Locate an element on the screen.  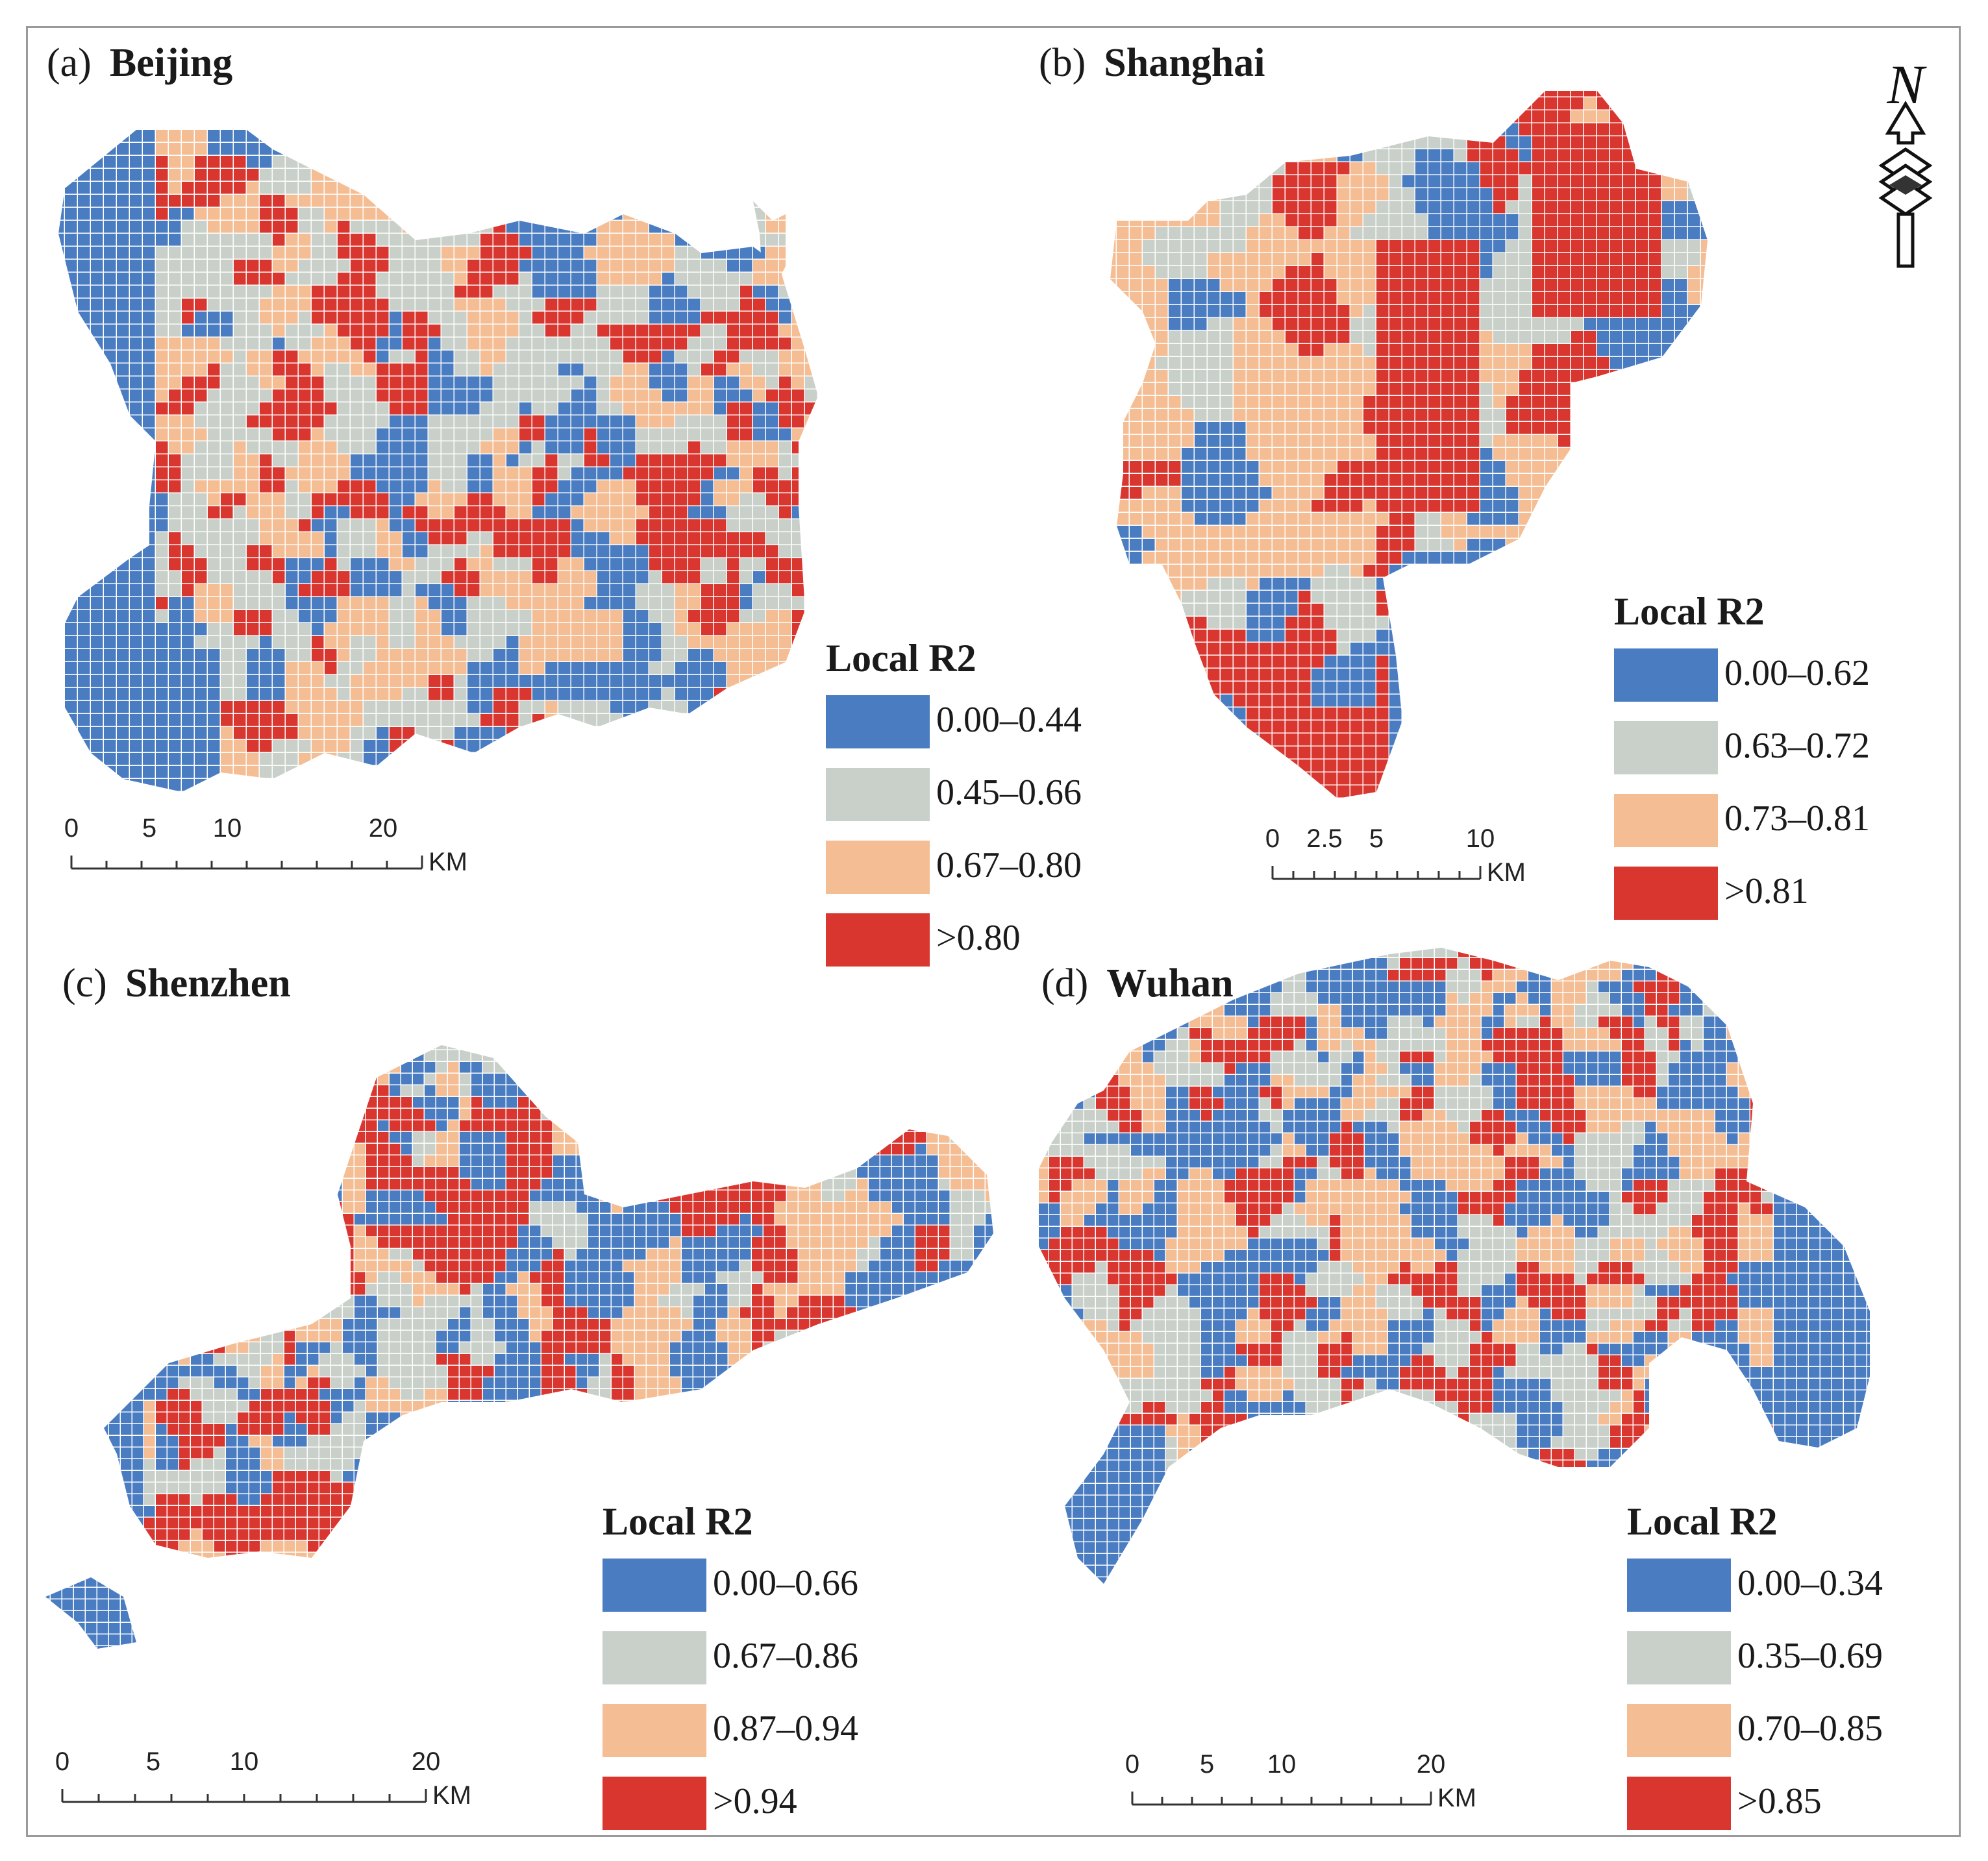
legend-item: >0.80 is located at coordinates (923, 949).